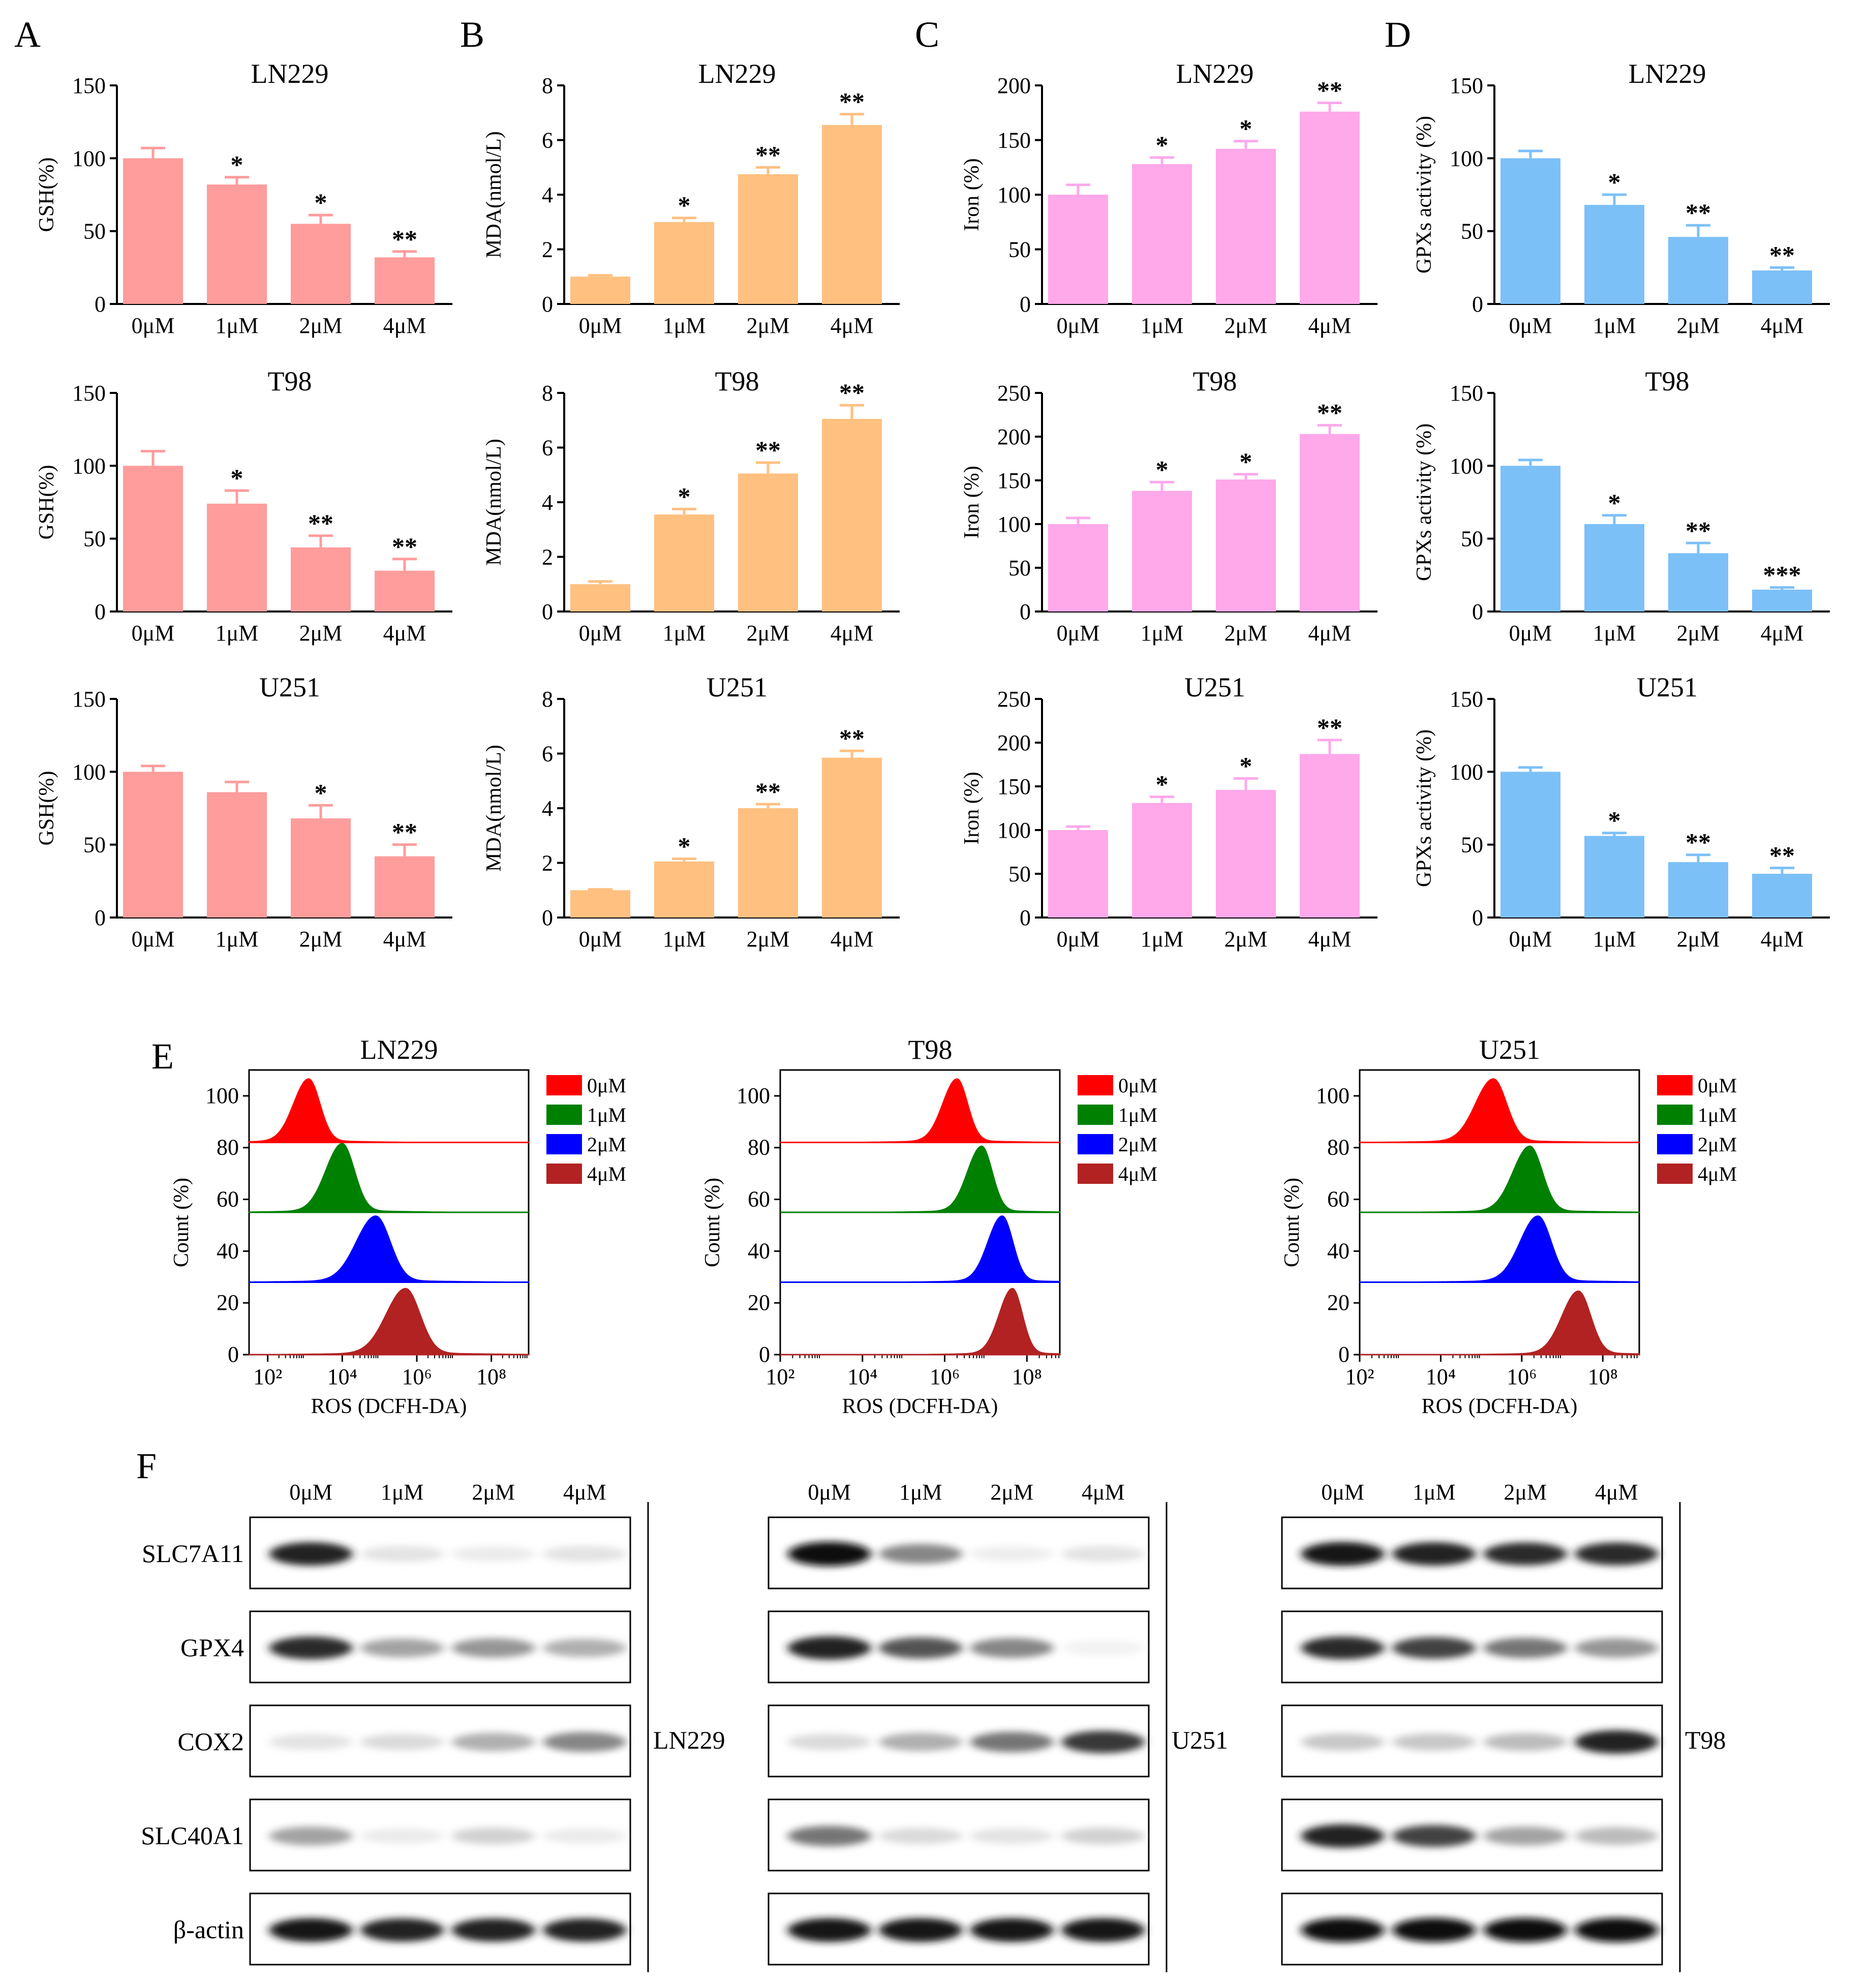 The image size is (1869, 1988). I want to click on legend-label: 0μM, so click(606, 1086).